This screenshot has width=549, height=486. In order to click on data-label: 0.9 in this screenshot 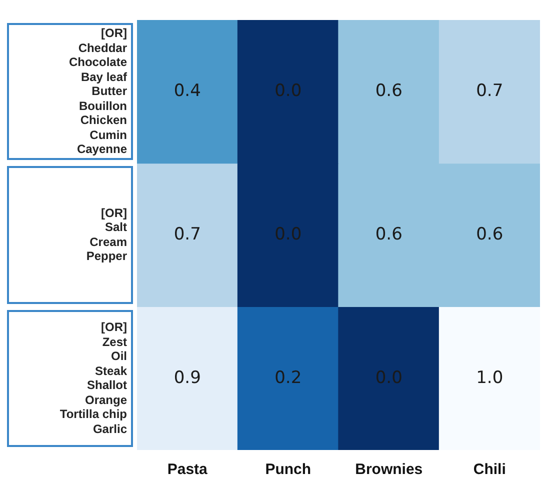, I will do `click(187, 378)`.